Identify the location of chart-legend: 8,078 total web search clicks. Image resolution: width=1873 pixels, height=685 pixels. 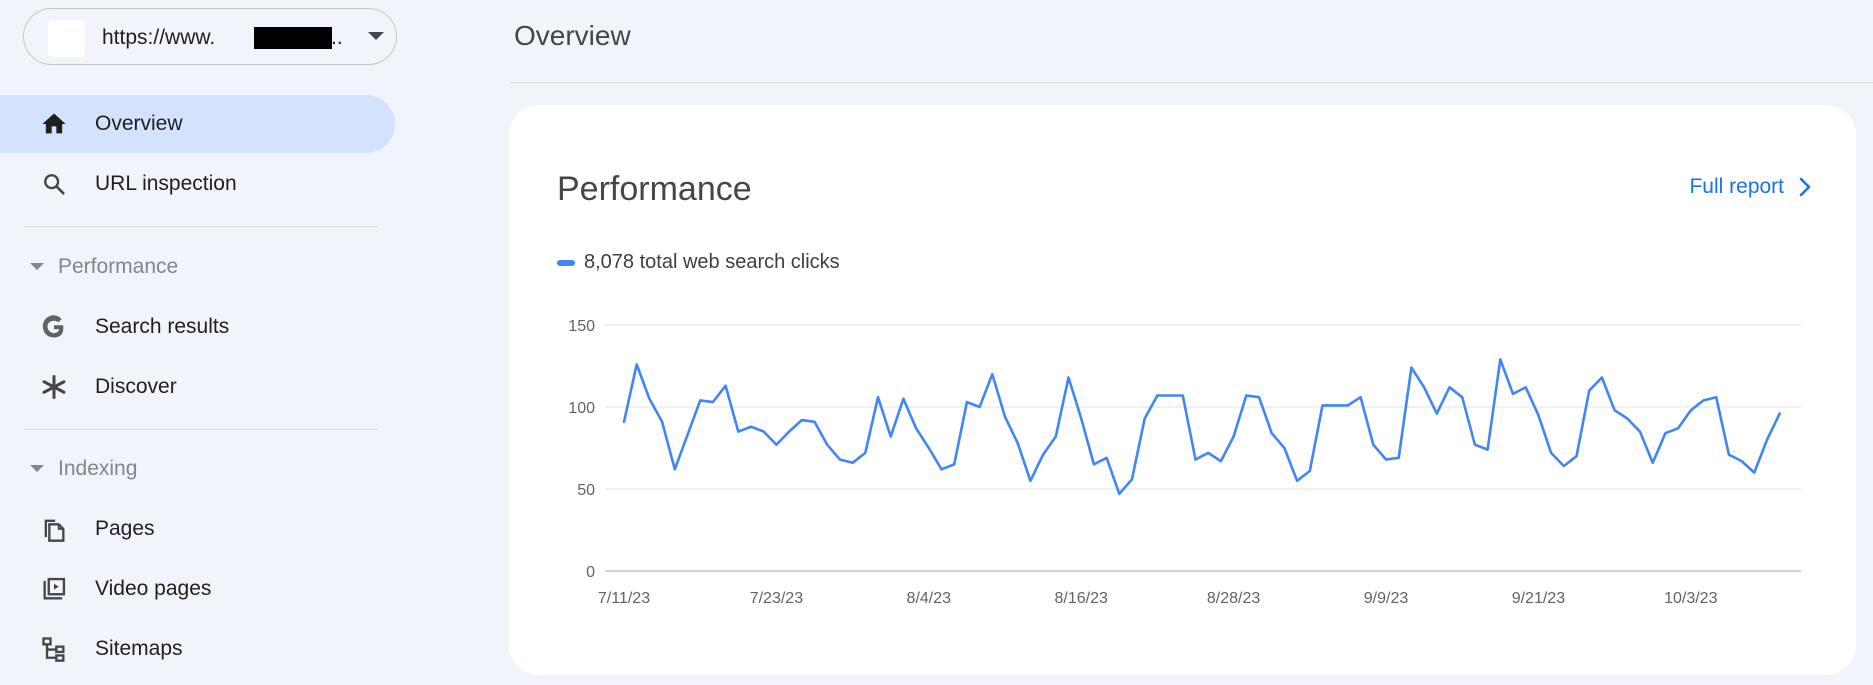
(698, 262).